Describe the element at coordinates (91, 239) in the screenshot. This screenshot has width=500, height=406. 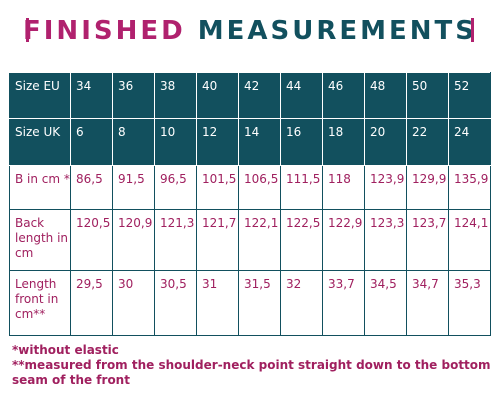
I see `table-cell: 120,5` at that location.